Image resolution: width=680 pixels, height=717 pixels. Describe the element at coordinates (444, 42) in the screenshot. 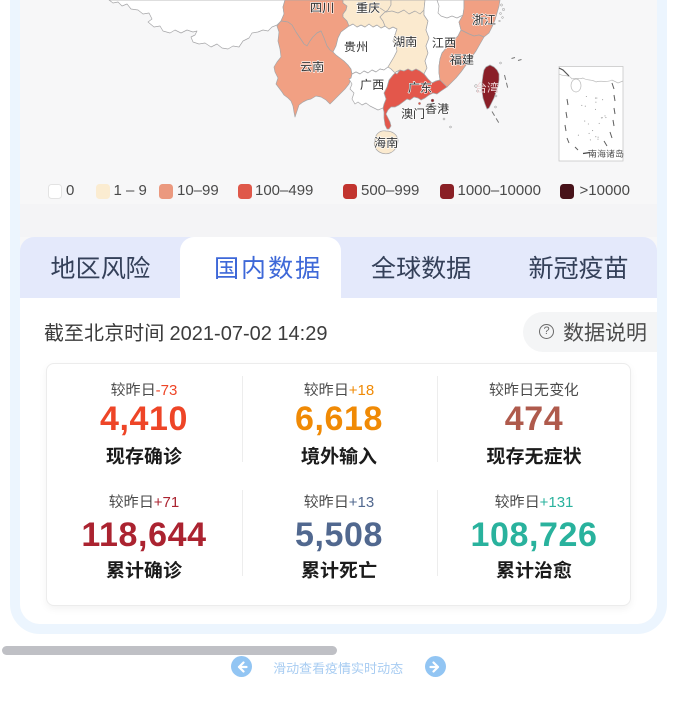

I see `svg-text: 江西` at that location.